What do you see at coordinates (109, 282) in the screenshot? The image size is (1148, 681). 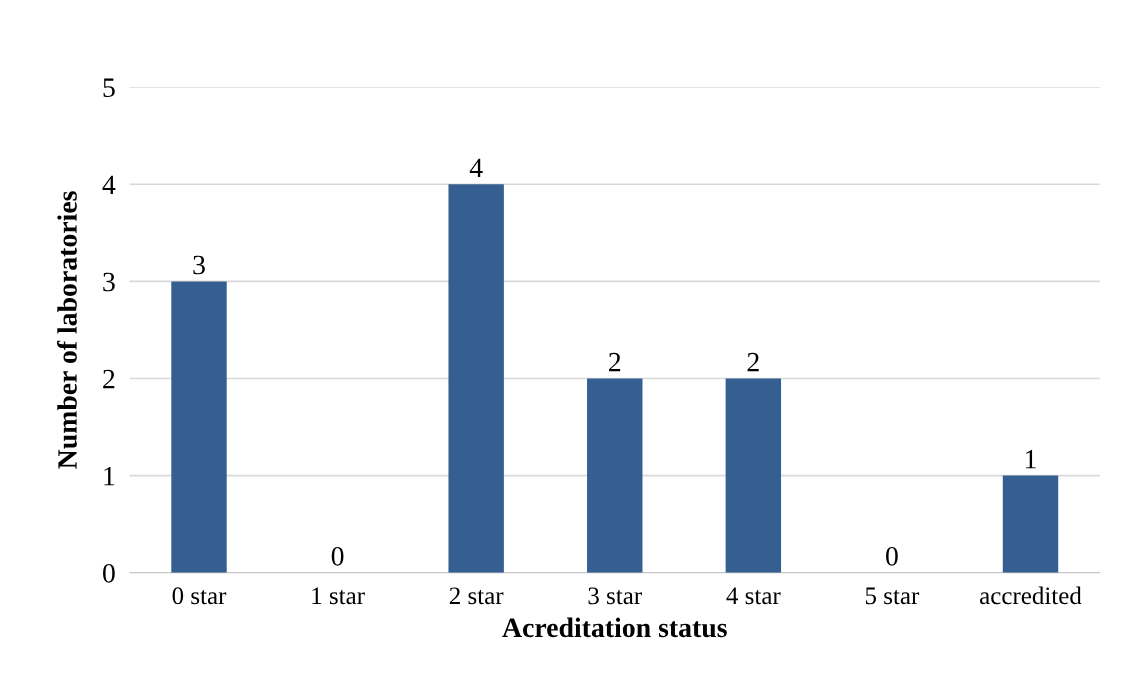 I see `y-tick-label: 3` at bounding box center [109, 282].